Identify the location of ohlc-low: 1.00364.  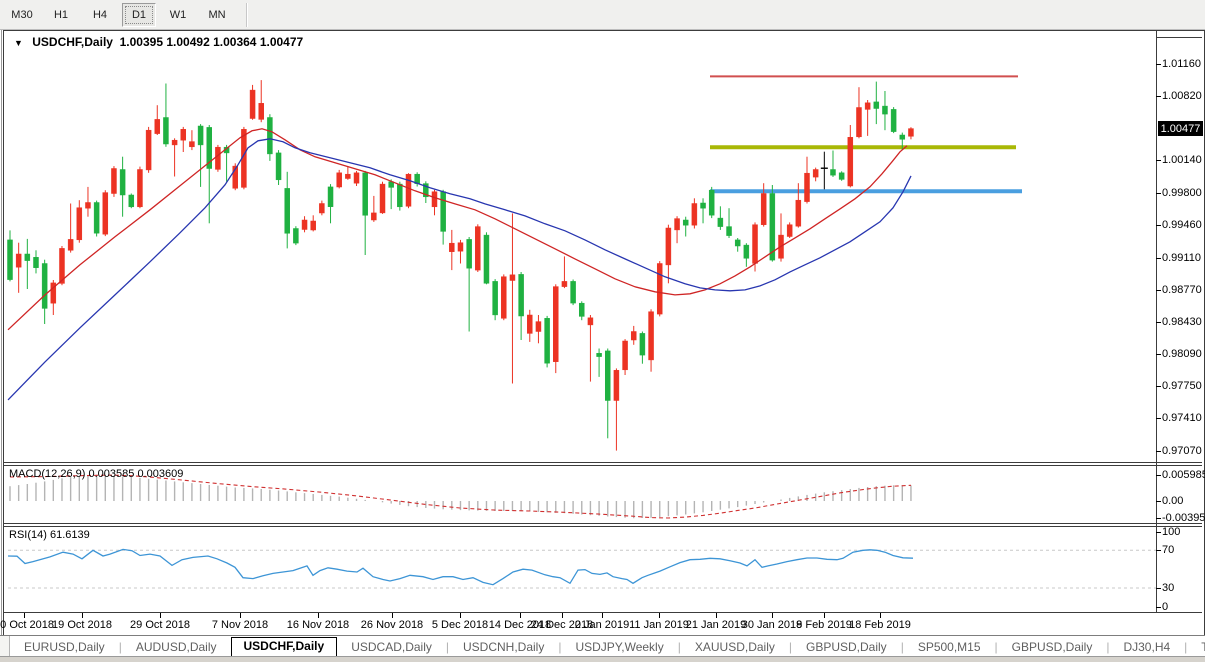
(235, 42).